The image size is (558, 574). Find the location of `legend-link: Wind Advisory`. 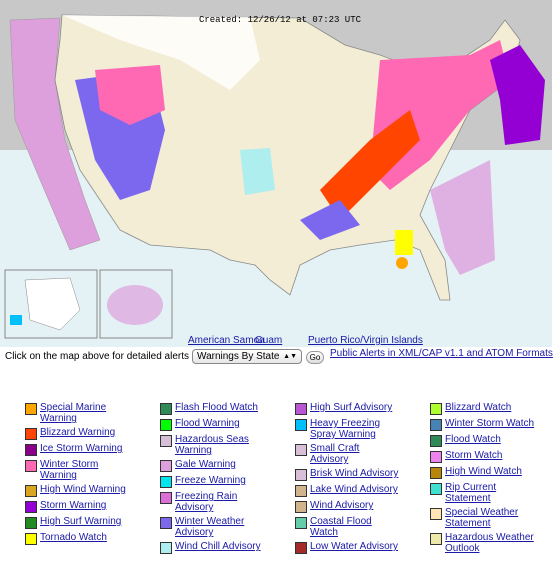

legend-link: Wind Advisory is located at coordinates (342, 505).